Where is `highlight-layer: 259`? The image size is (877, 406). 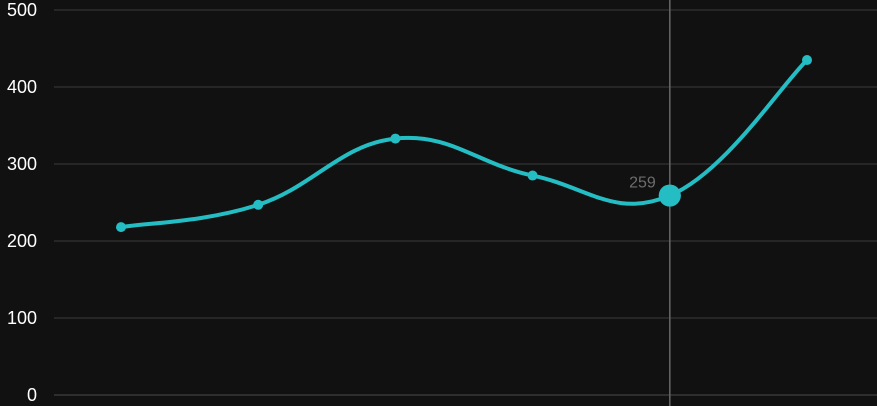 highlight-layer: 259 is located at coordinates (655, 203).